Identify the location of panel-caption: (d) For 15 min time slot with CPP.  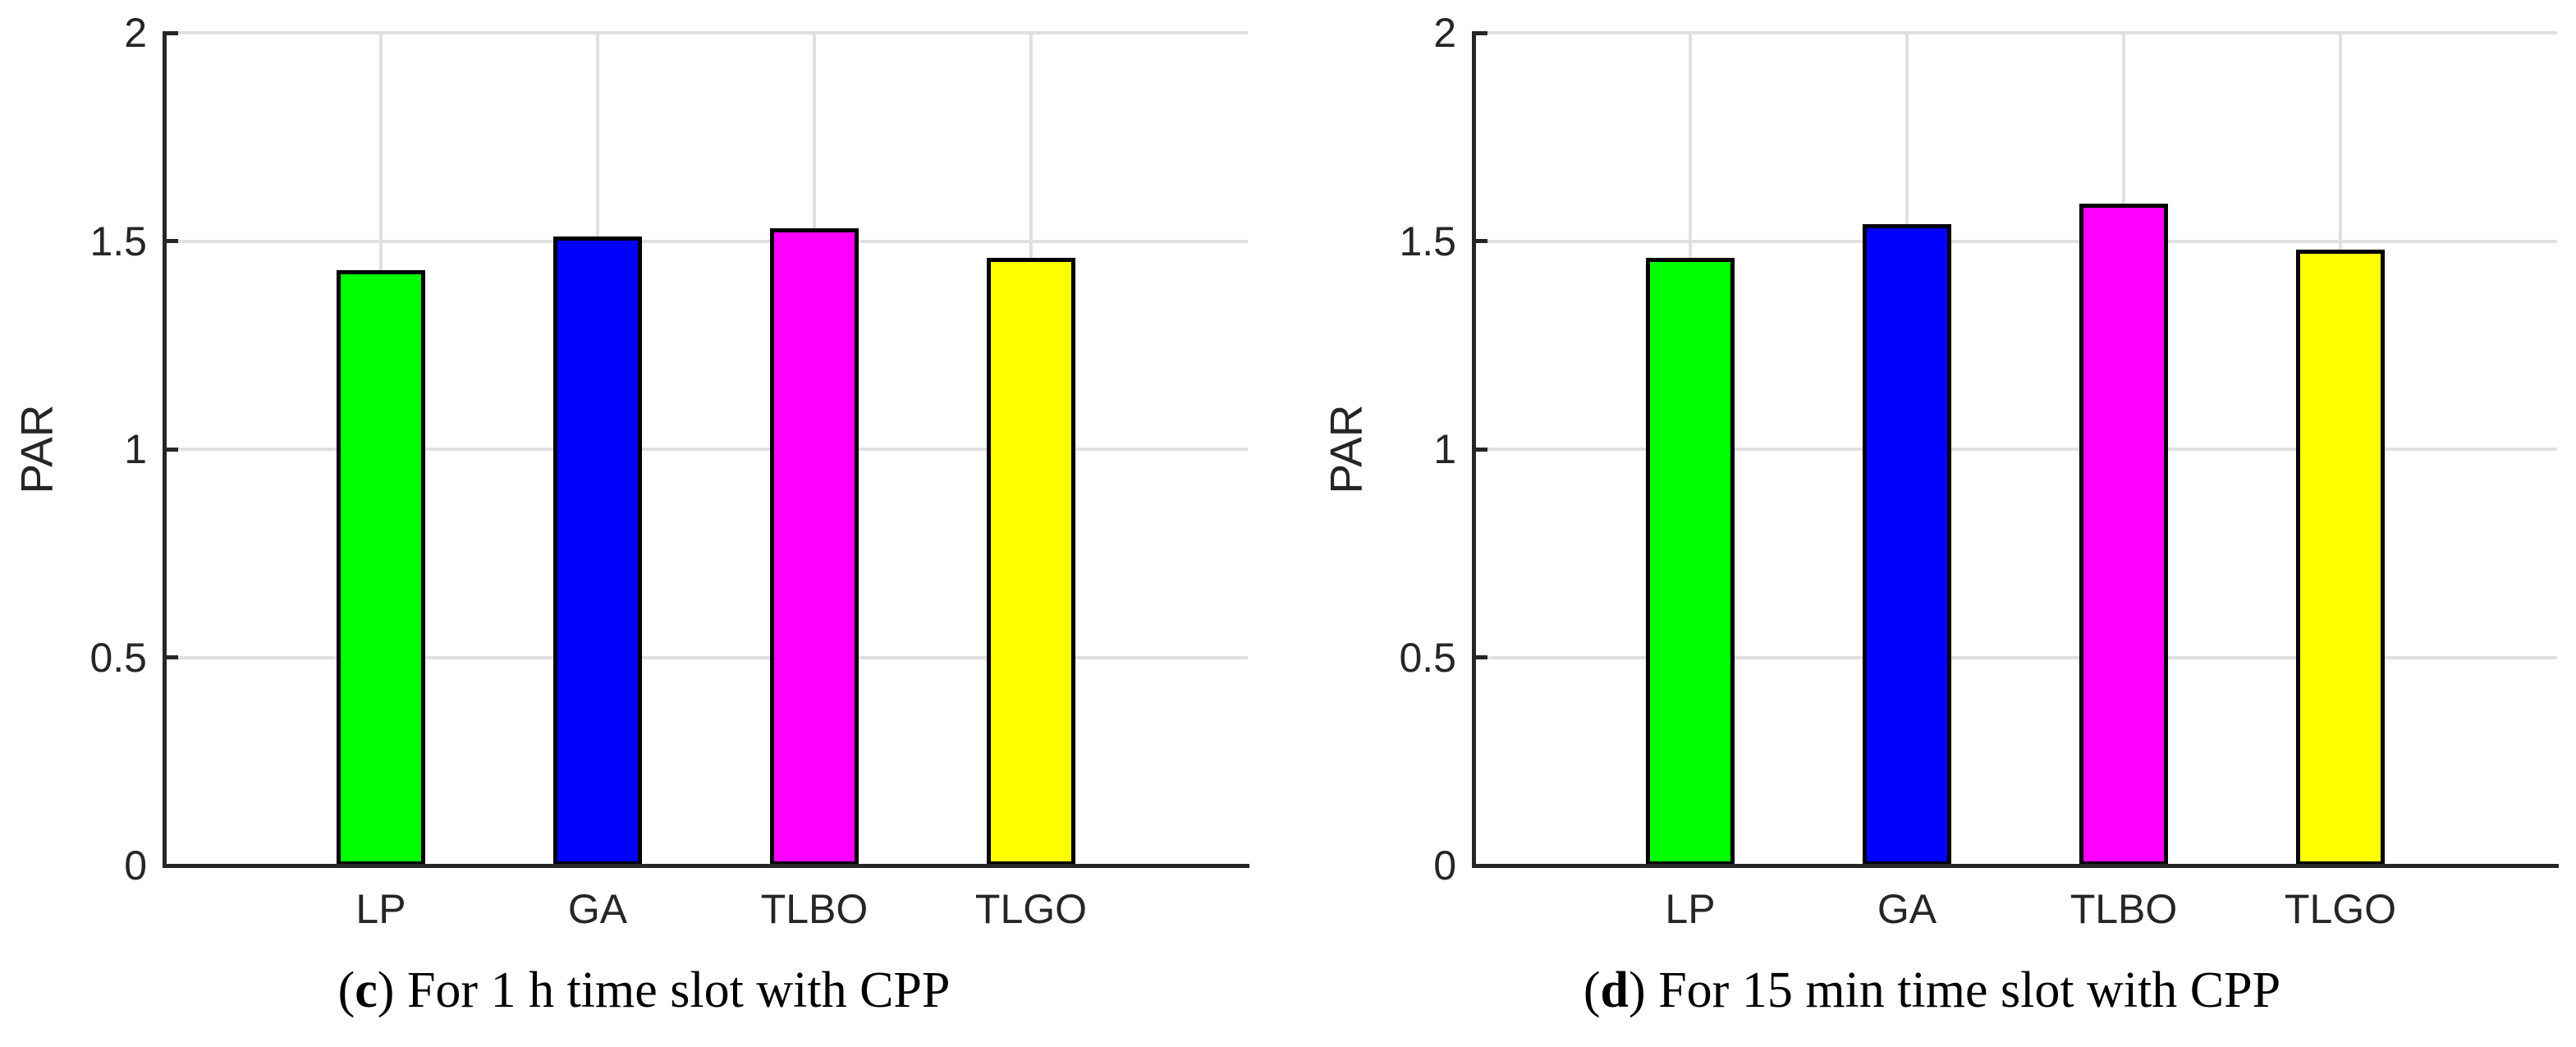
(1932, 990).